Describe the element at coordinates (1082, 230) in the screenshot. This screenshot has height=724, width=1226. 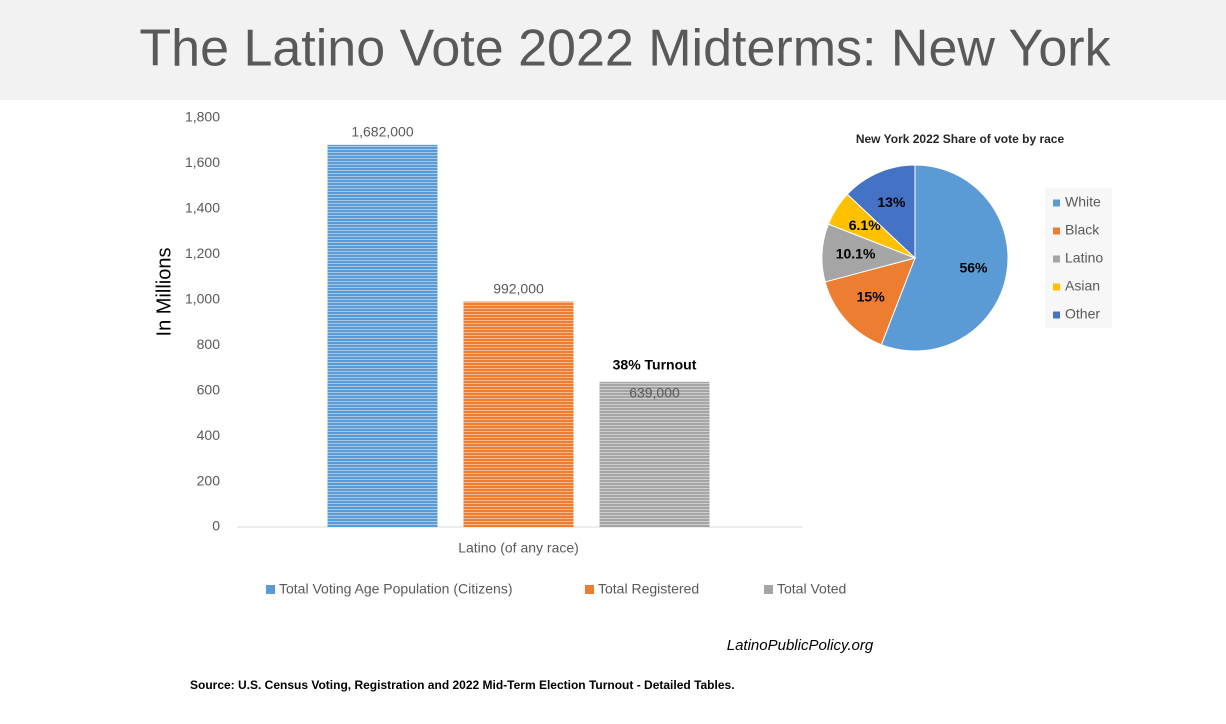
I see `legend-label: Black` at that location.